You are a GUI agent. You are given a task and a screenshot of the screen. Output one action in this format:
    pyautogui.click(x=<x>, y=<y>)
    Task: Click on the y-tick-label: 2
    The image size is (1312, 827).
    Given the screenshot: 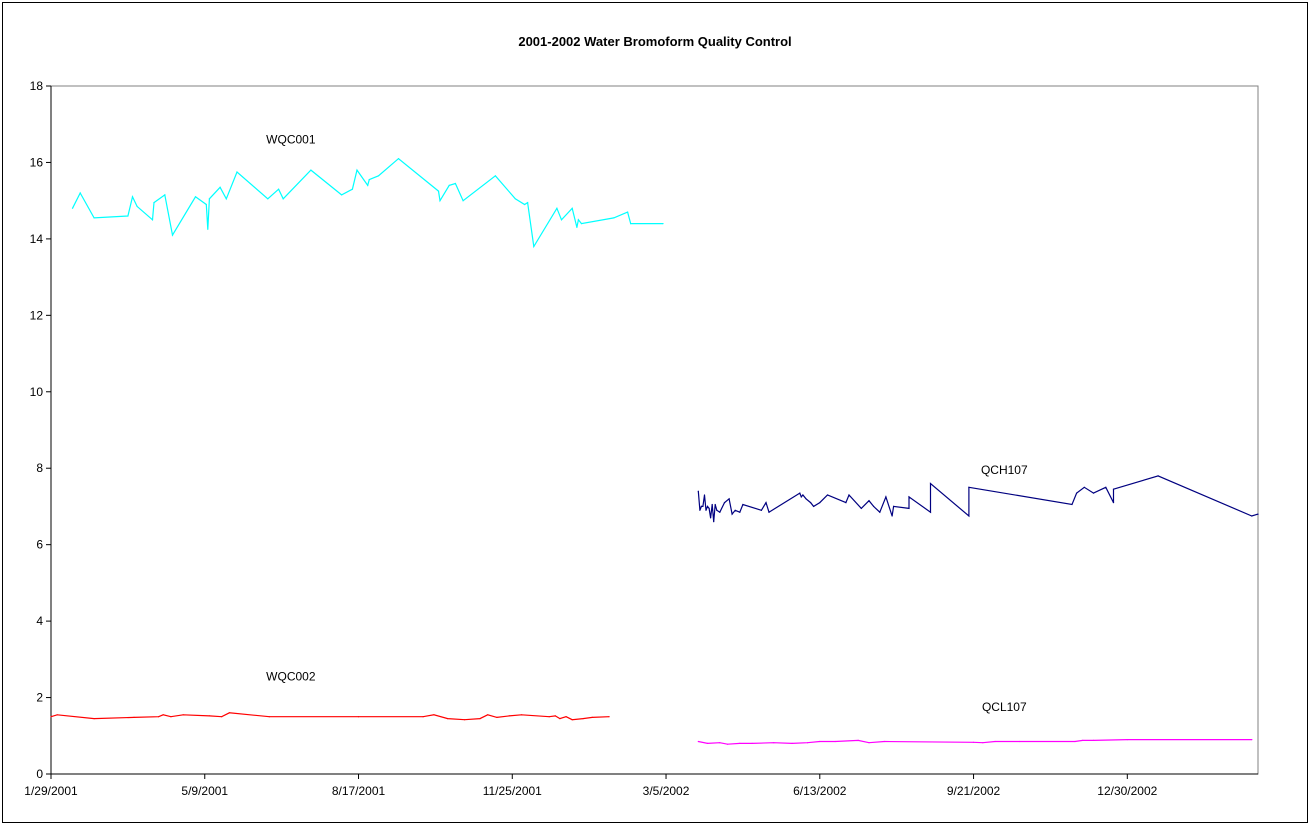 What is the action you would take?
    pyautogui.click(x=39, y=698)
    